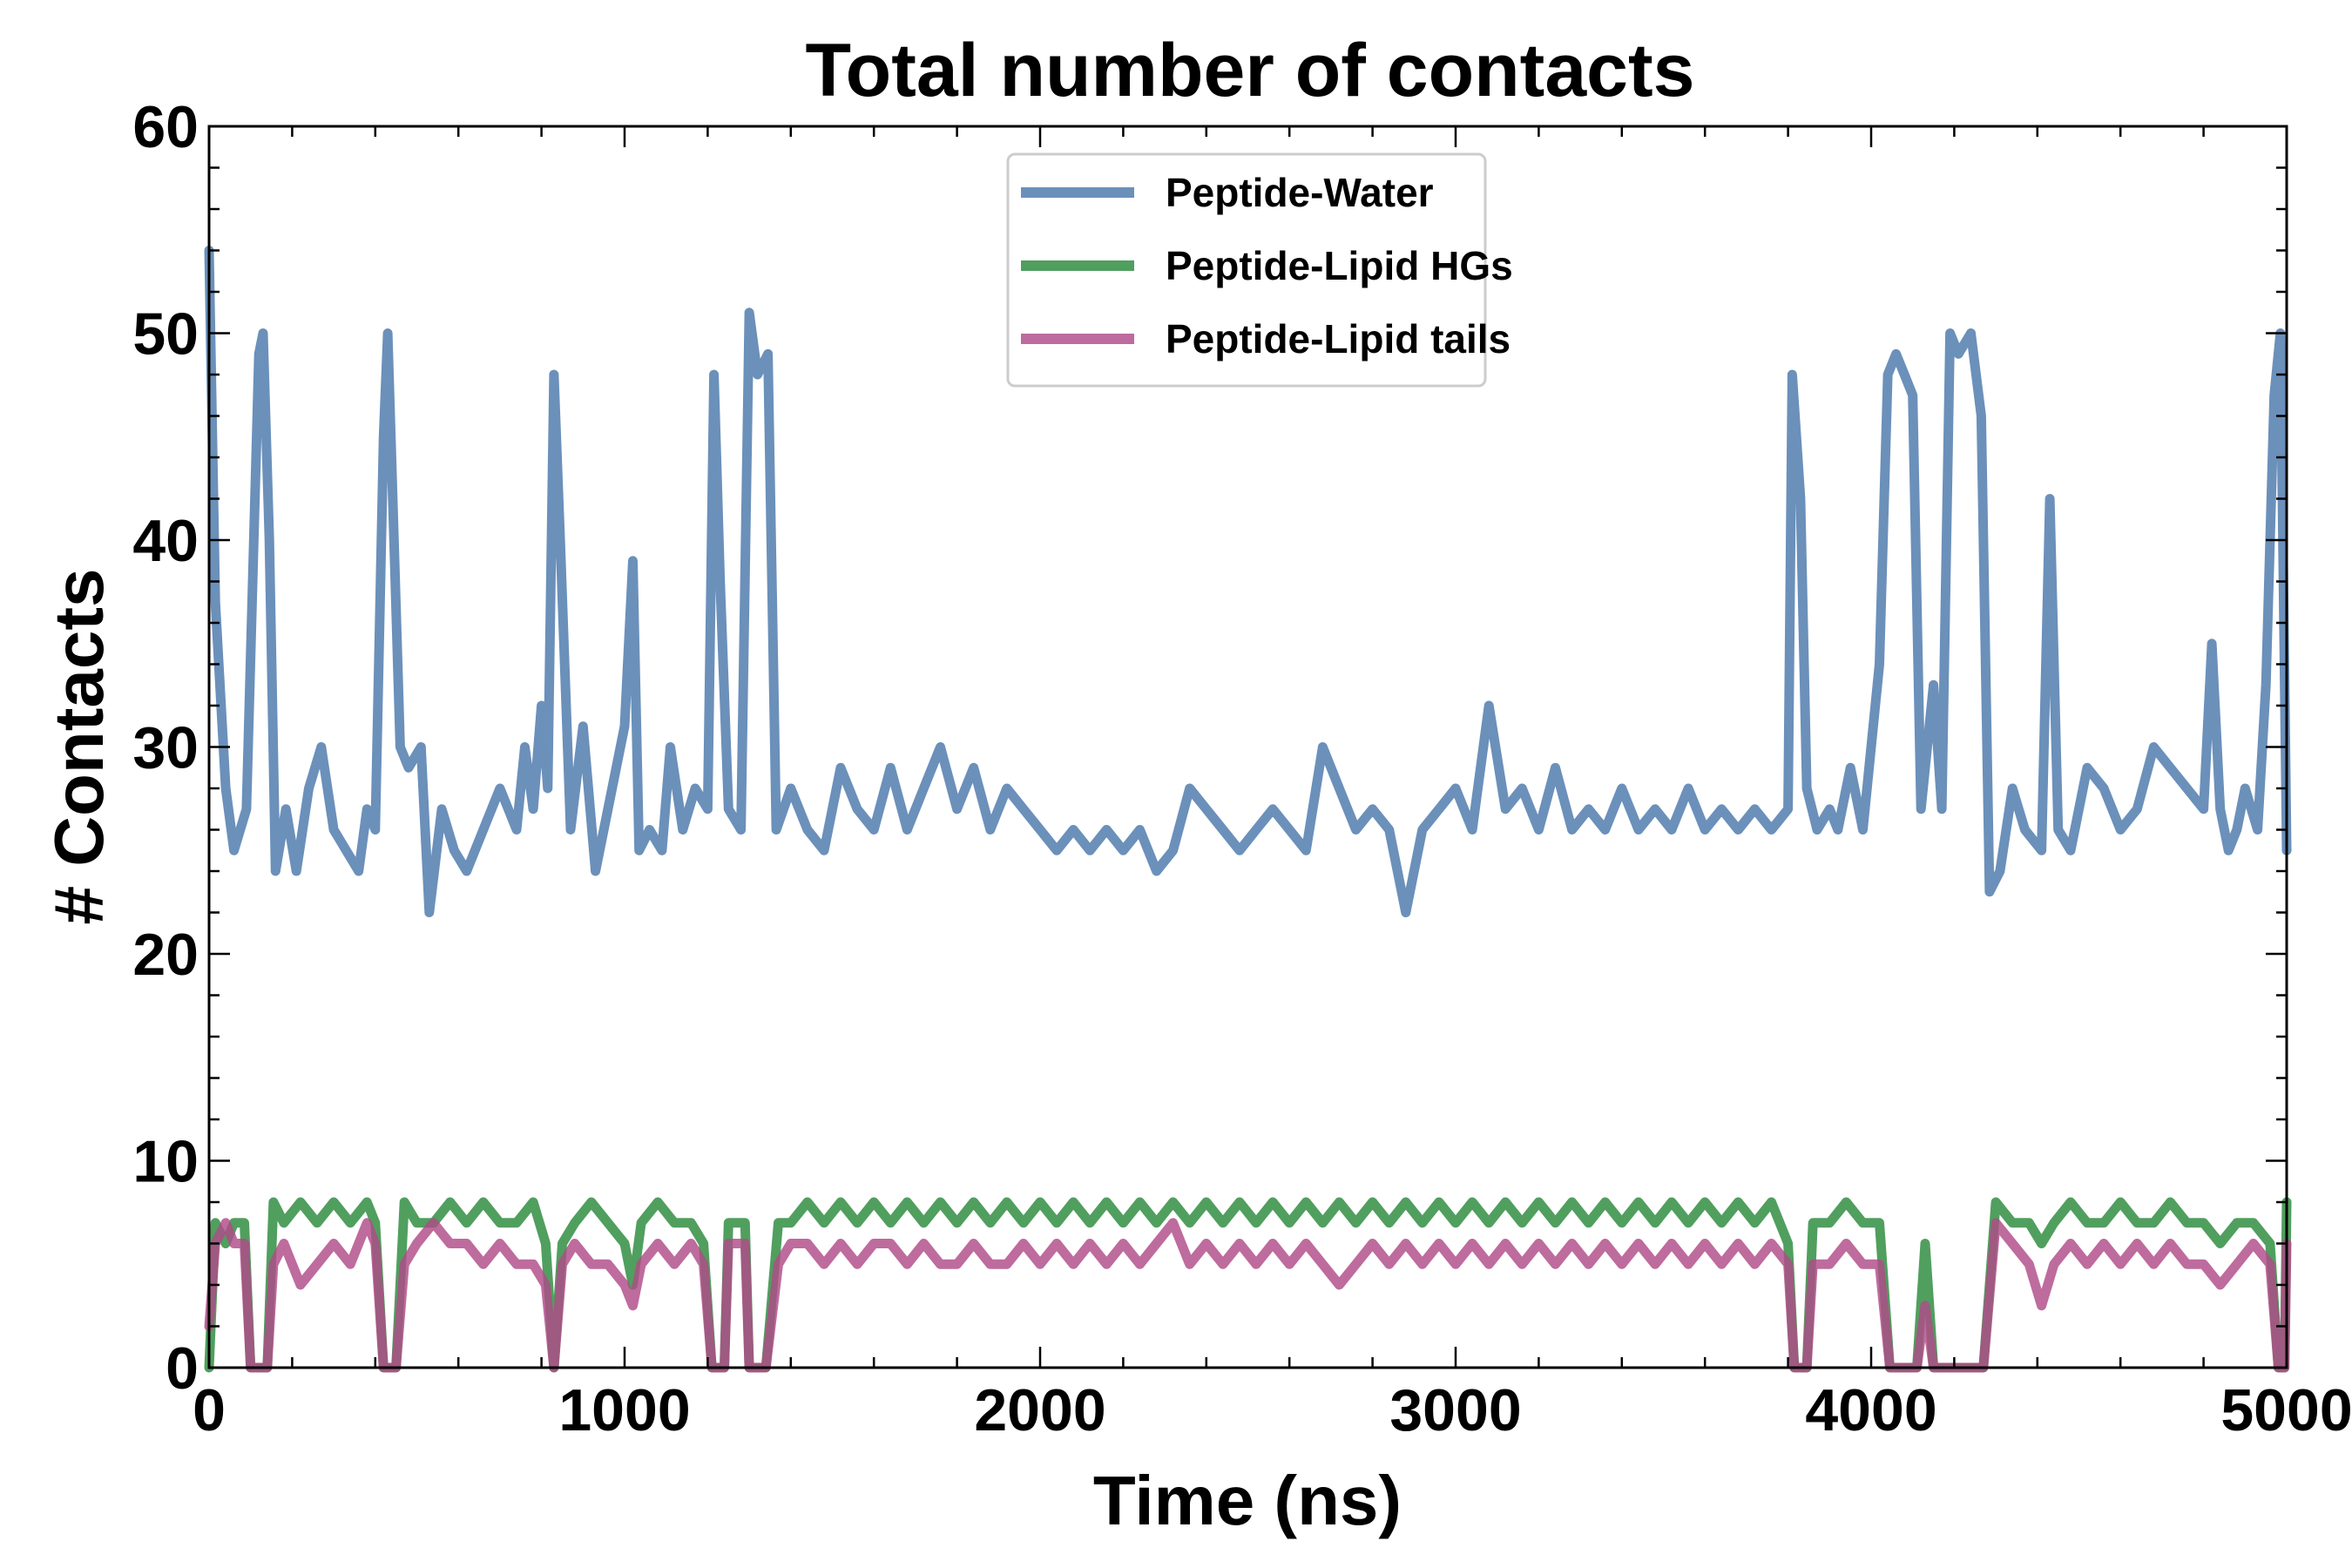  What do you see at coordinates (624, 1410) in the screenshot?
I see `x-tick-label: 1000` at bounding box center [624, 1410].